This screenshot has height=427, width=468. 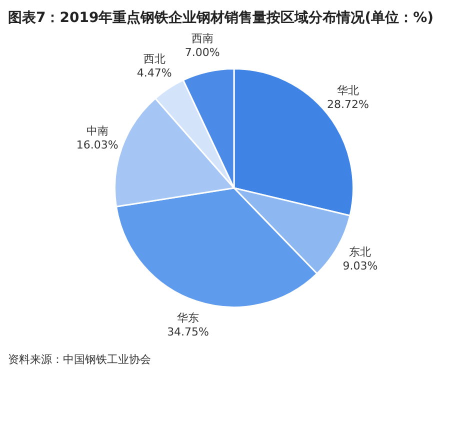 What do you see at coordinates (154, 73) in the screenshot?
I see `data-label: 4.47%` at bounding box center [154, 73].